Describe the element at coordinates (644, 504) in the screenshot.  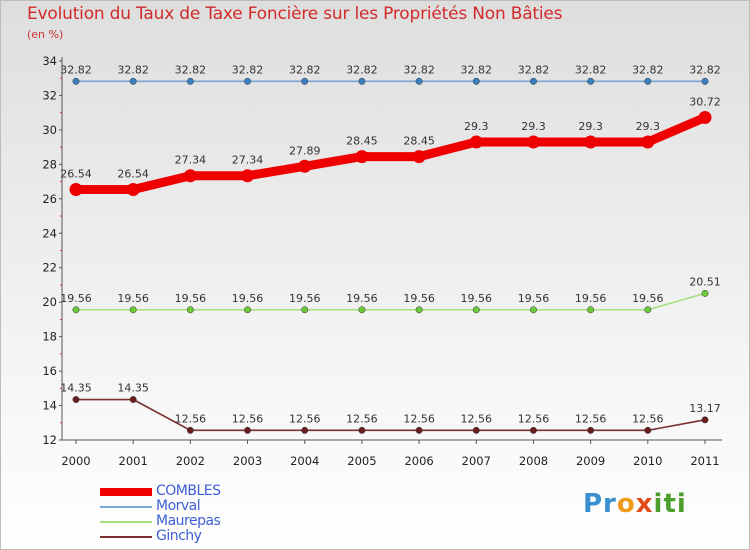
I see `logo-letter: x` at that location.